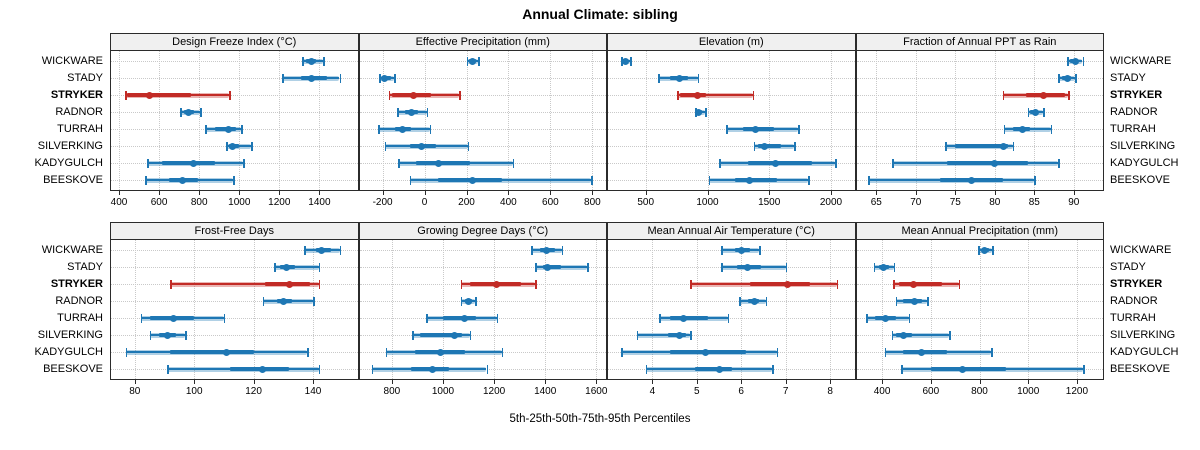 This screenshot has height=450, width=1200. I want to click on panel-strip: Design Freeze Index (°C), so click(234, 42).